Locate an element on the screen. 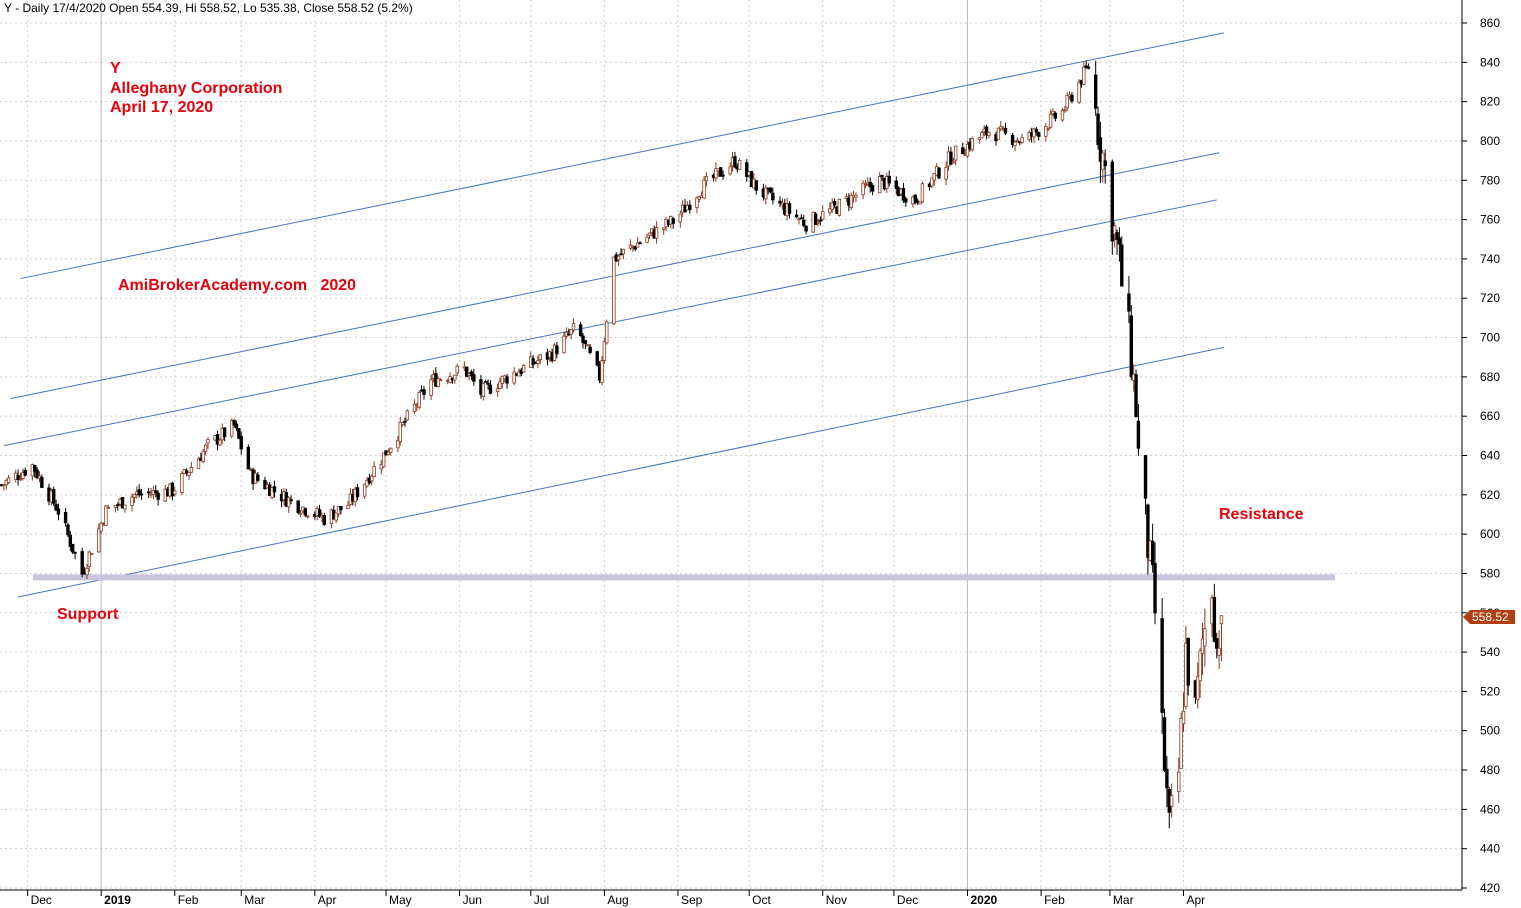 The image size is (1521, 908). x-tick-label: Dec is located at coordinates (41, 900).